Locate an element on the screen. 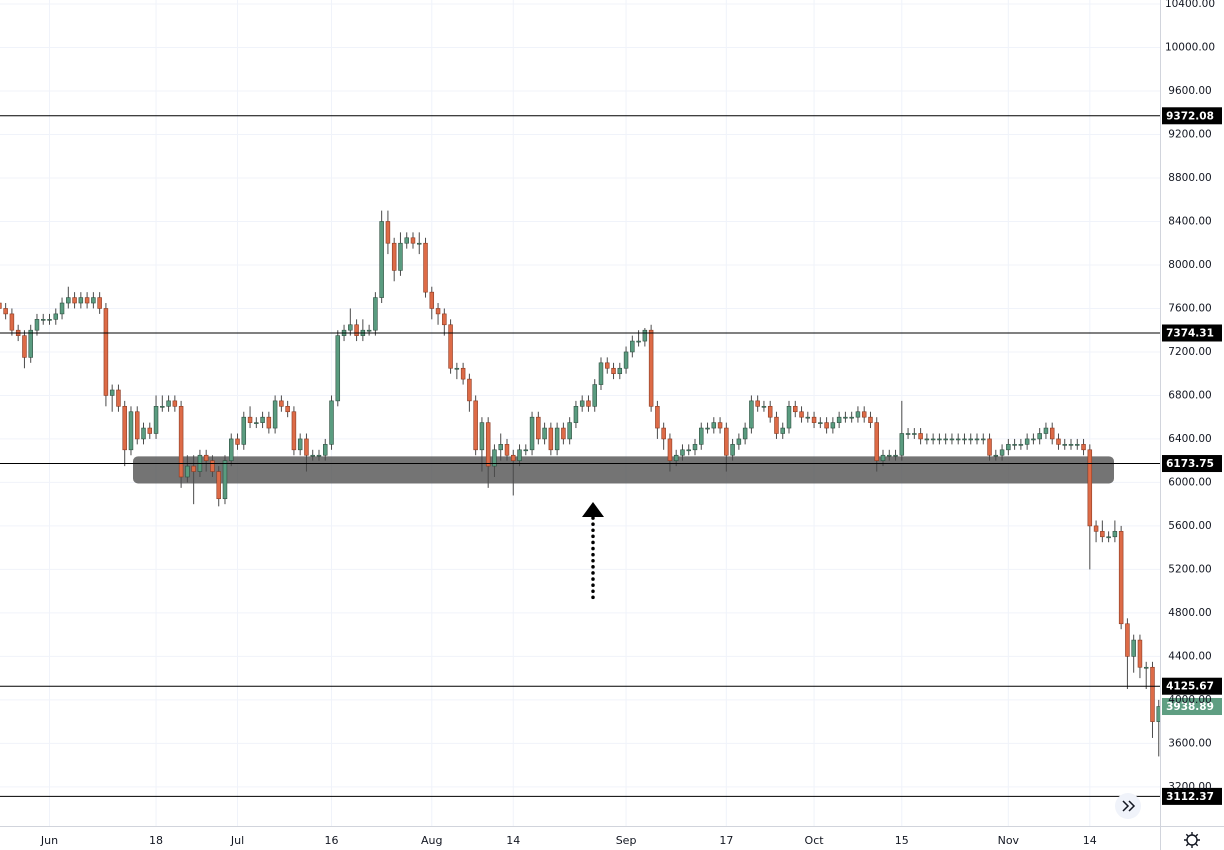 This screenshot has width=1224, height=850. up-arrow is located at coordinates (593, 553).